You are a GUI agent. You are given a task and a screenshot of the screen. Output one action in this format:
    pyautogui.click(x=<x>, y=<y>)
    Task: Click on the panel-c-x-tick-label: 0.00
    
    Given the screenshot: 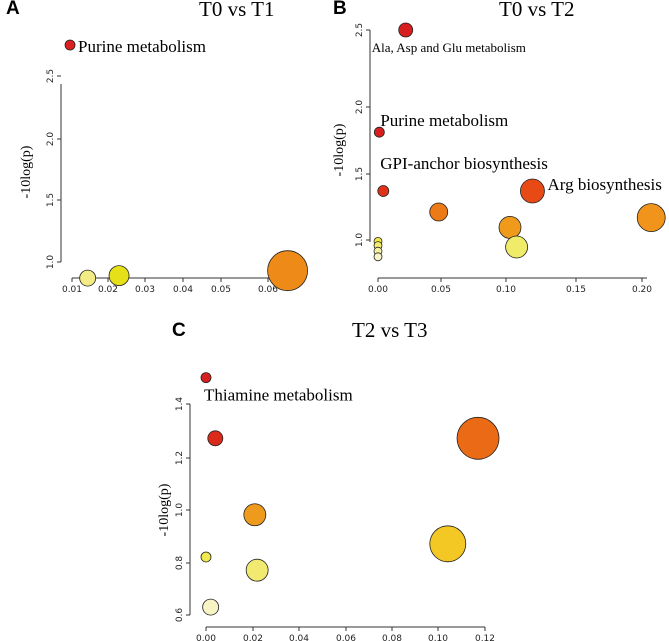 What is the action you would take?
    pyautogui.click(x=206, y=637)
    